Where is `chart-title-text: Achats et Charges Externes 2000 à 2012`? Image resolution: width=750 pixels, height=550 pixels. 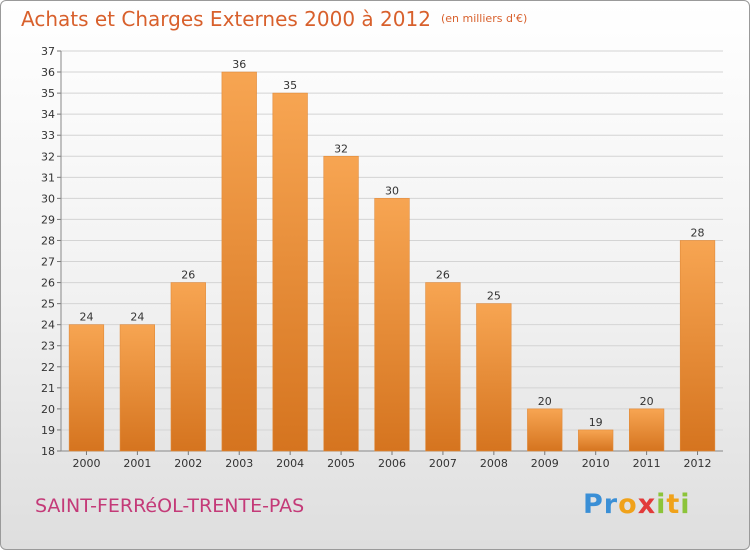
chart-title-text: Achats et Charges Externes 2000 à 2012 is located at coordinates (226, 19).